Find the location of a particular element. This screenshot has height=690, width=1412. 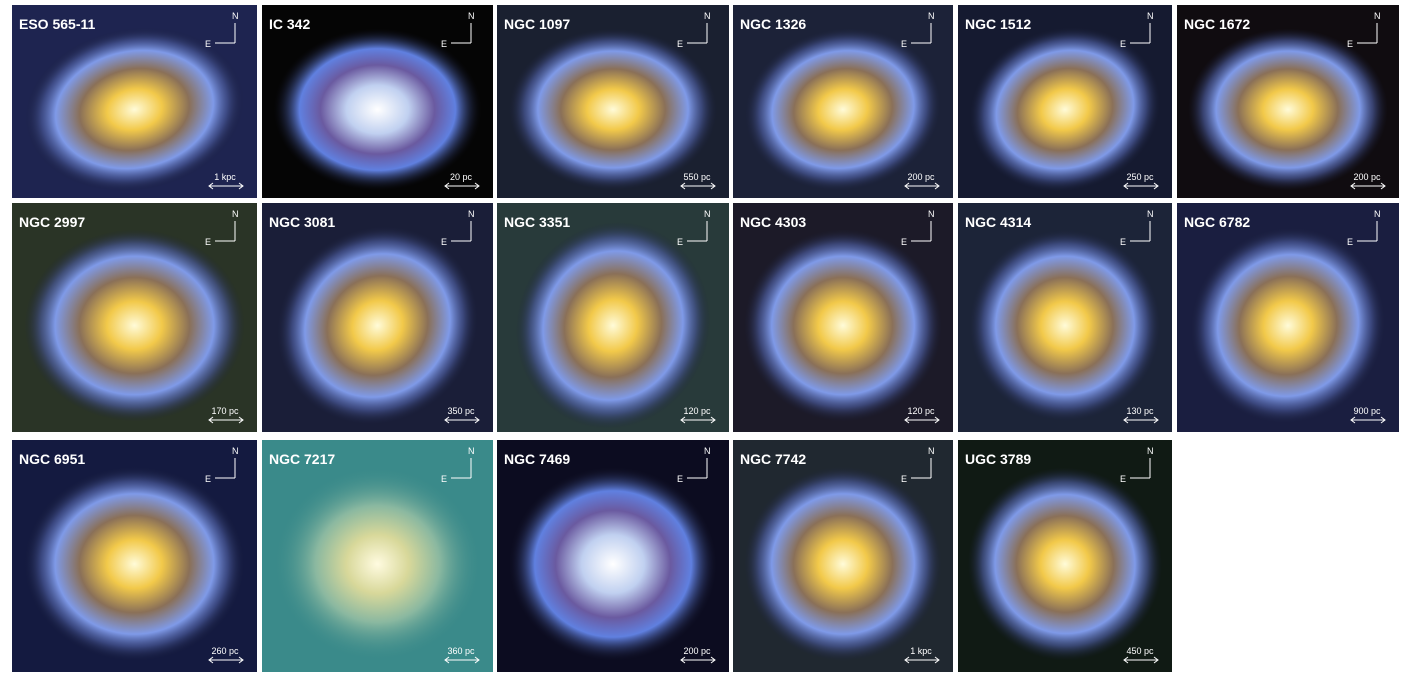

panel-label: NGC 7469 is located at coordinates (537, 459).